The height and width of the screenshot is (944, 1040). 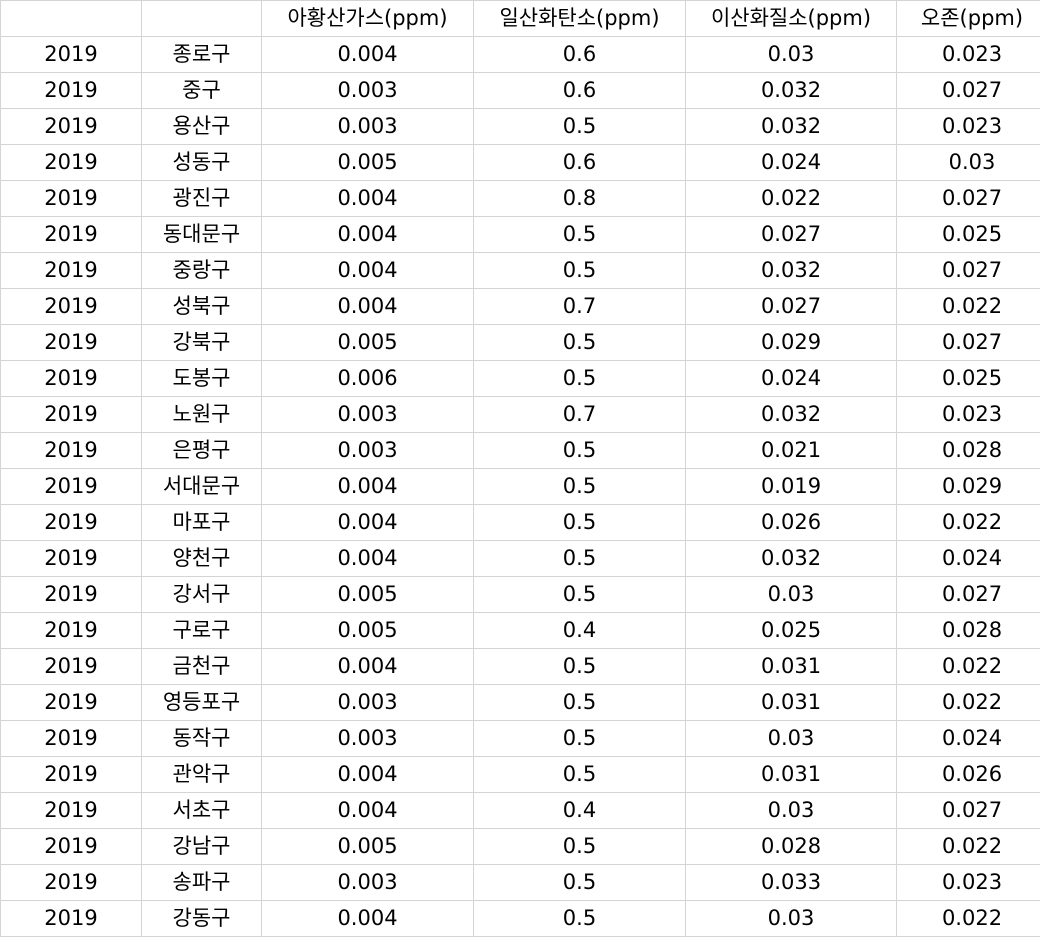 I want to click on cell-district: 광진구, so click(x=201, y=198).